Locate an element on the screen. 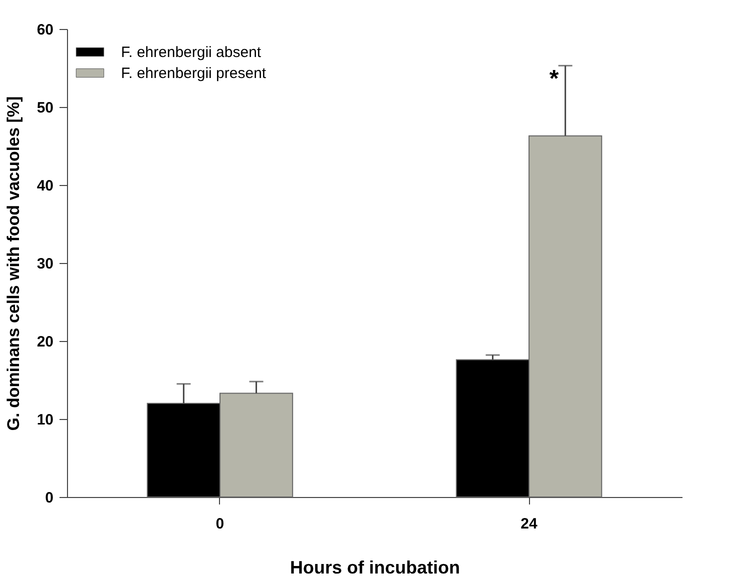 Image resolution: width=739 pixels, height=584 pixels. y-tick-label: 30 is located at coordinates (45, 264).